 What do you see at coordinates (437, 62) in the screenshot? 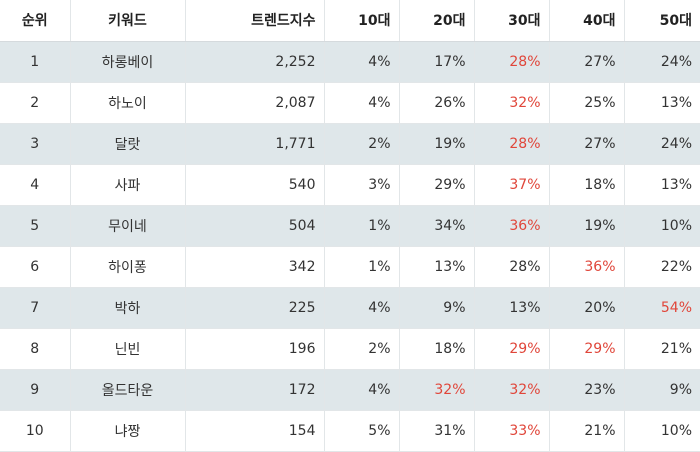
I see `age-20s-cell: 17%` at bounding box center [437, 62].